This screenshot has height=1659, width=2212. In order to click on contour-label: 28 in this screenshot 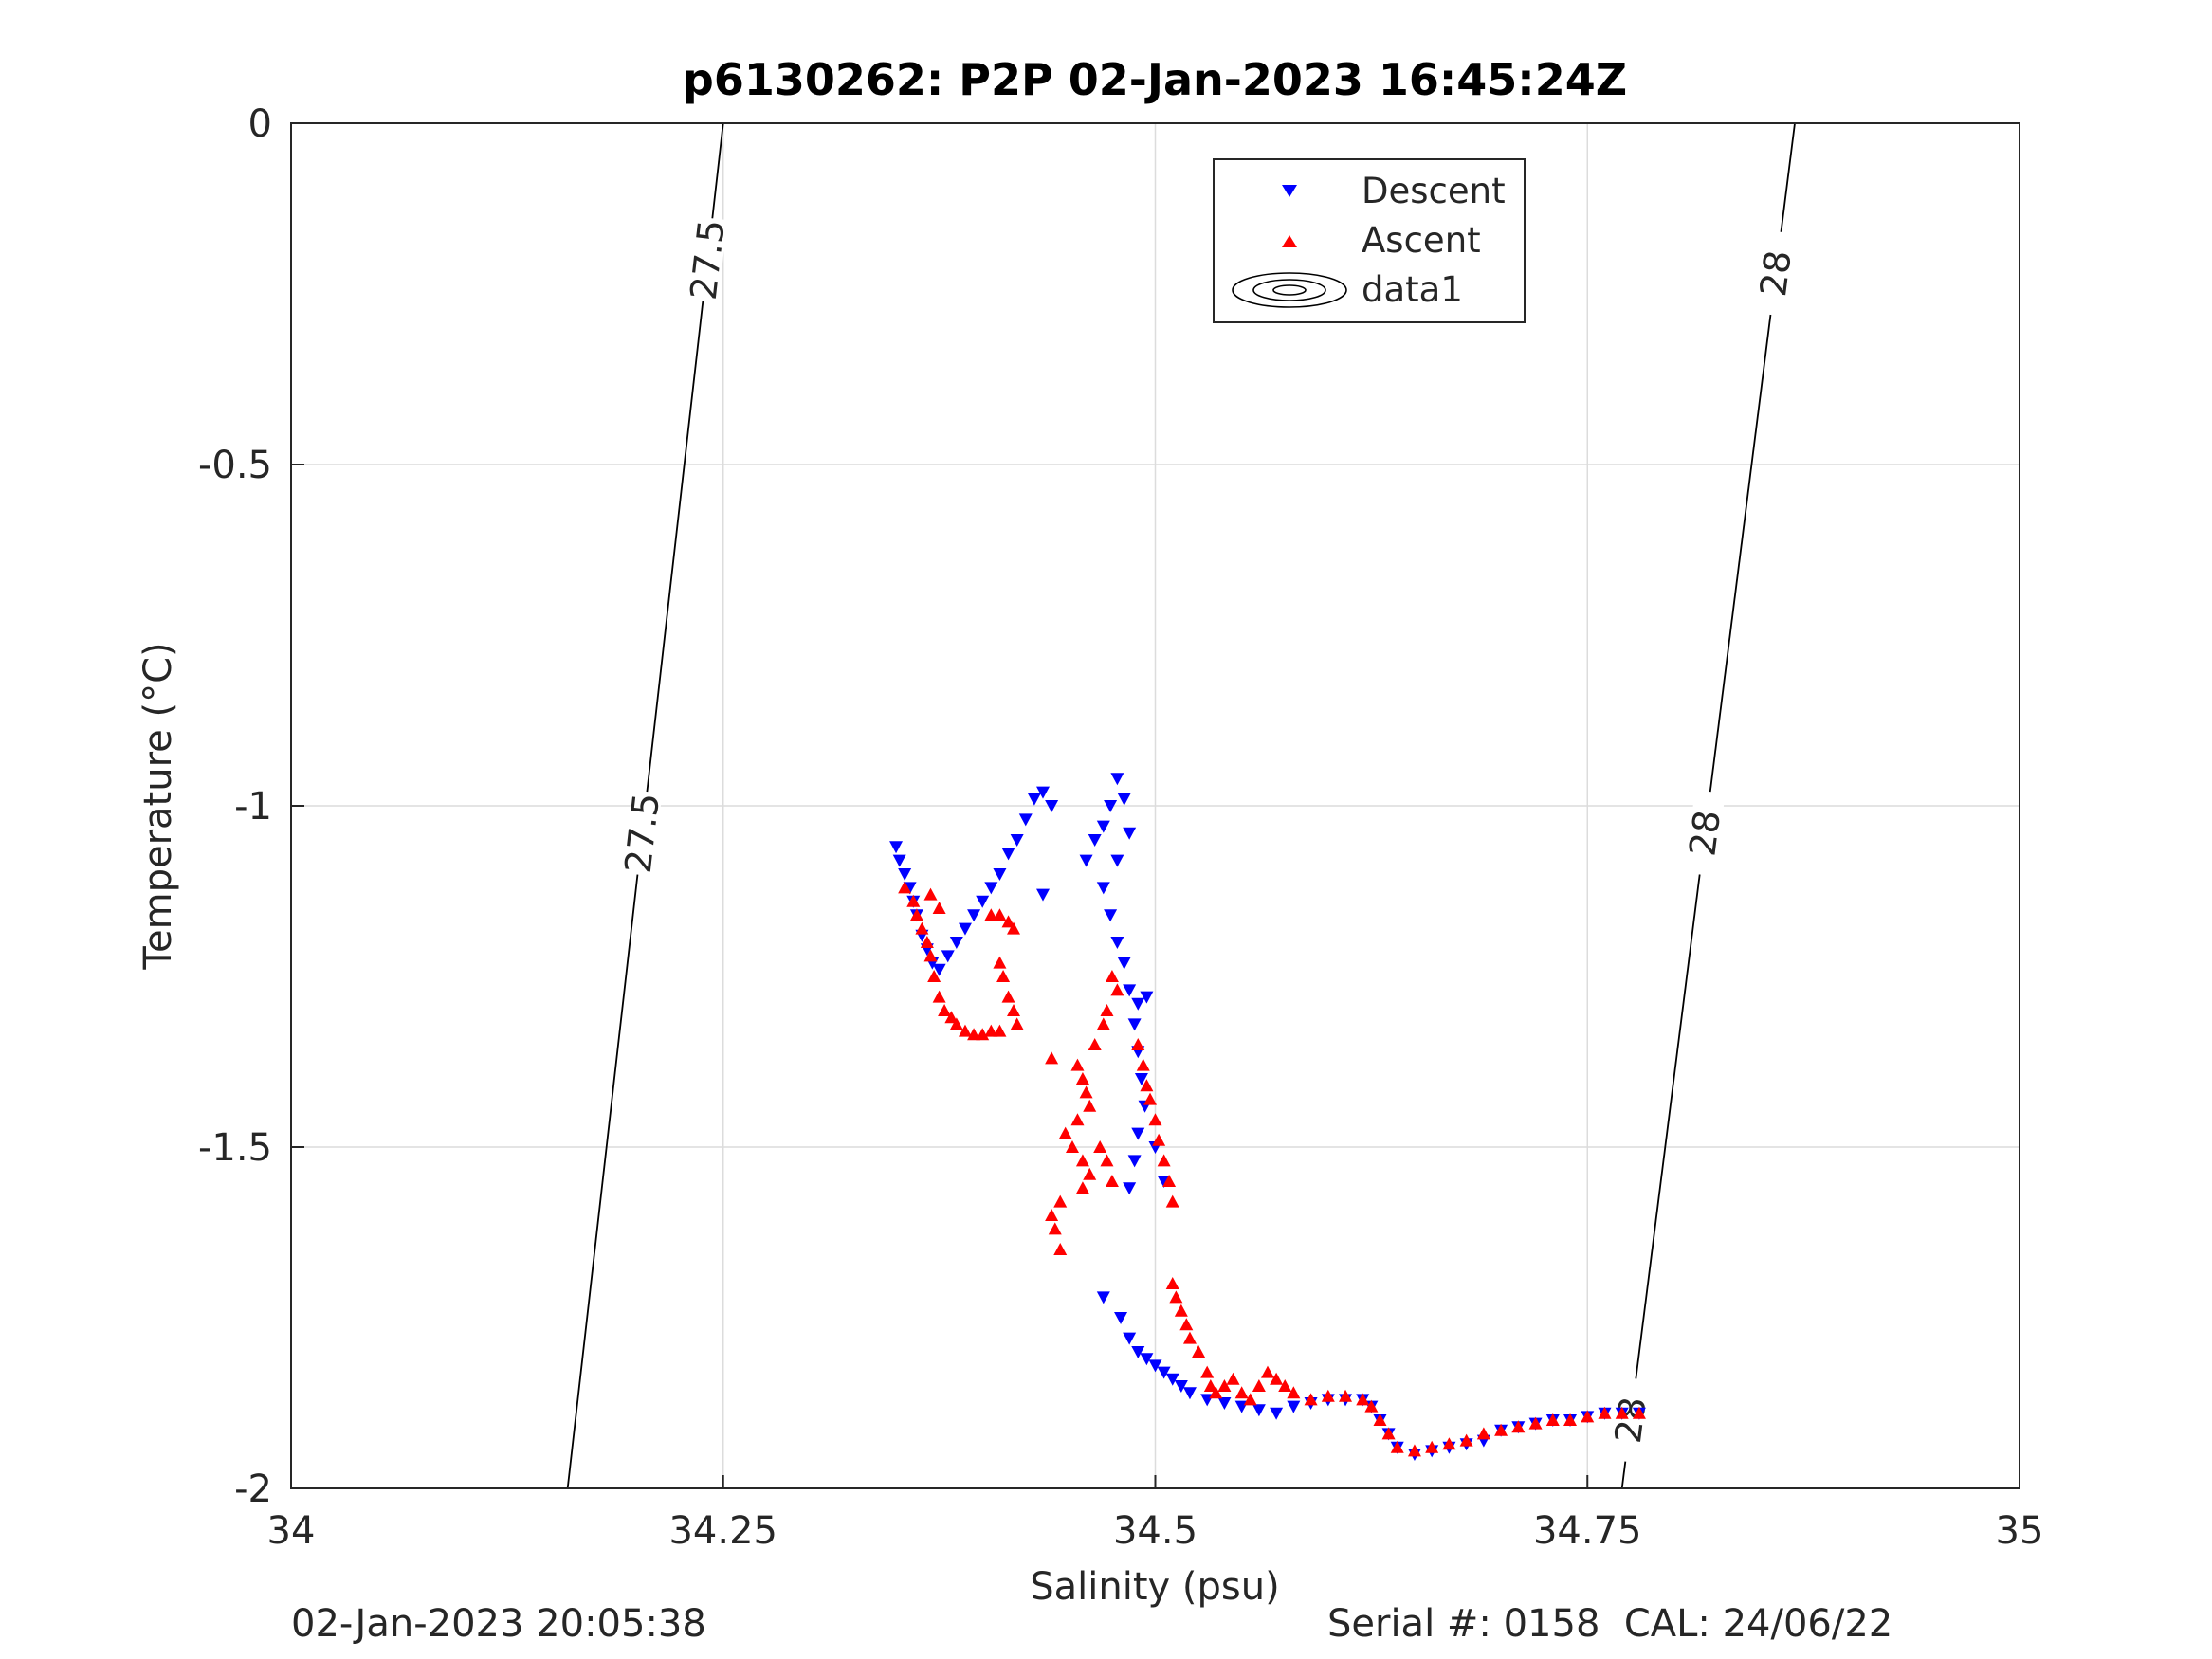, I will do `click(1630, 1420)`.